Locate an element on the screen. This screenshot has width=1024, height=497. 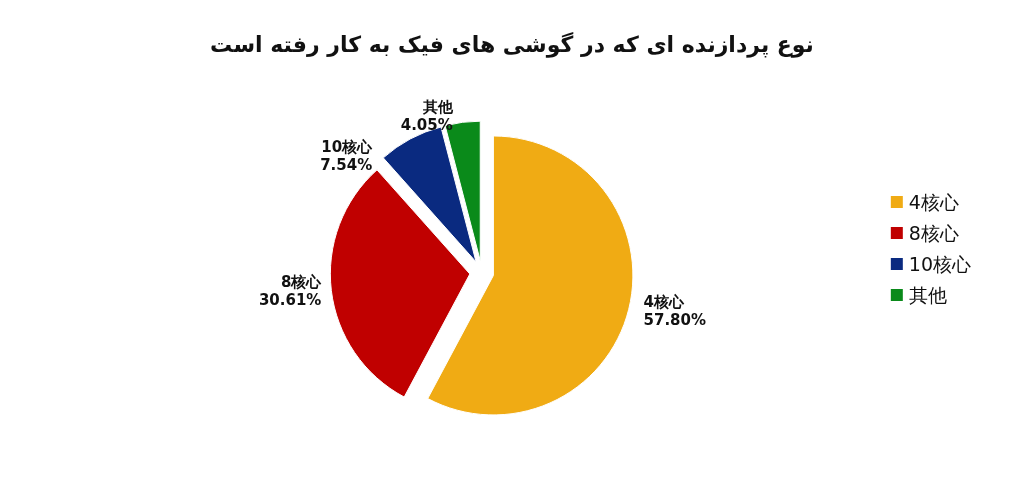
slice-label: 4核心 is located at coordinates (664, 301).